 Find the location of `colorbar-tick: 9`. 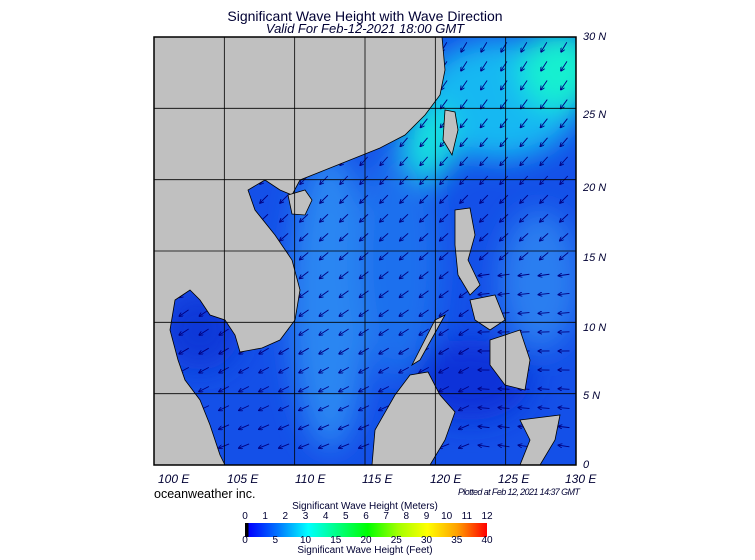

colorbar-tick: 9 is located at coordinates (426, 516).